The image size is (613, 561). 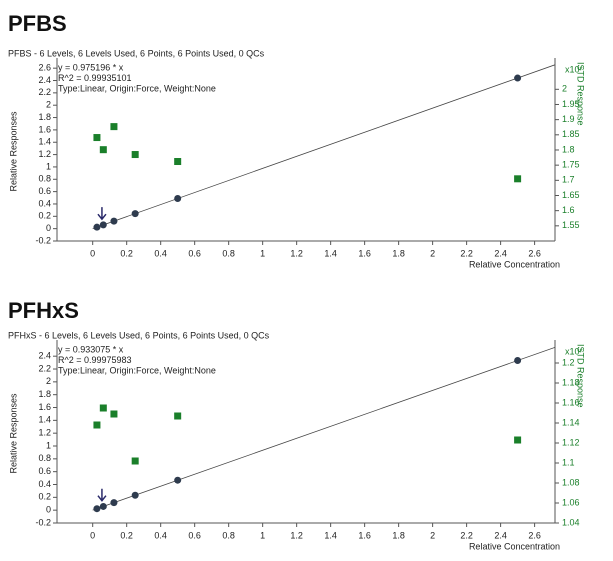 I want to click on y-tick-label: 2.6, so click(x=44, y=68).